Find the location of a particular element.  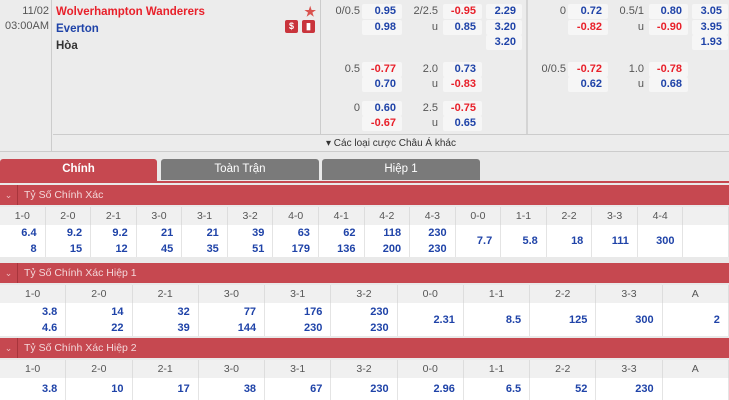

handicap-away-odds: -0.82 is located at coordinates (588, 27).